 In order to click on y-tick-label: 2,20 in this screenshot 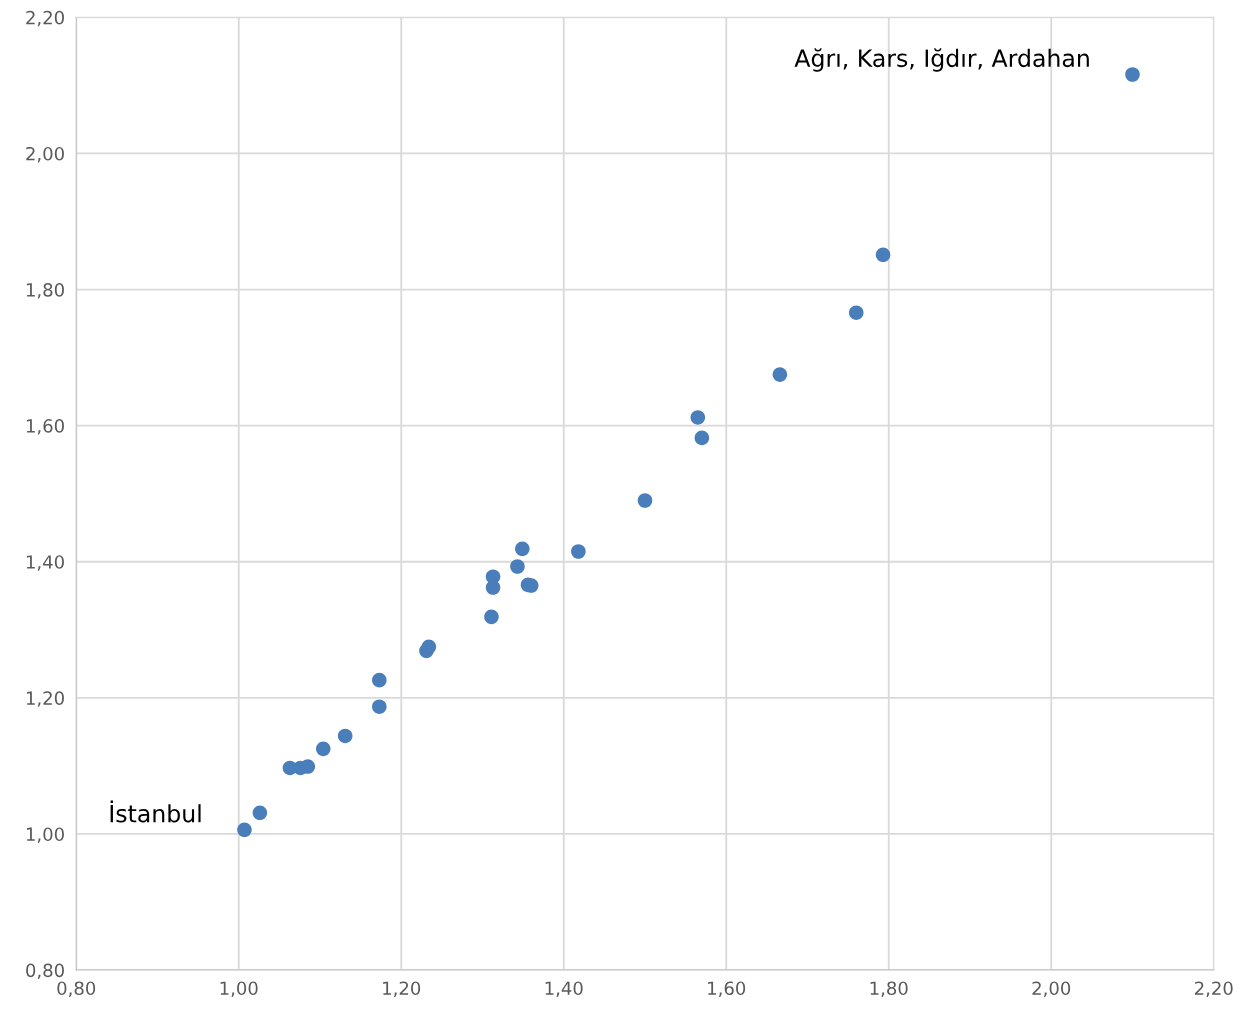, I will do `click(45, 18)`.